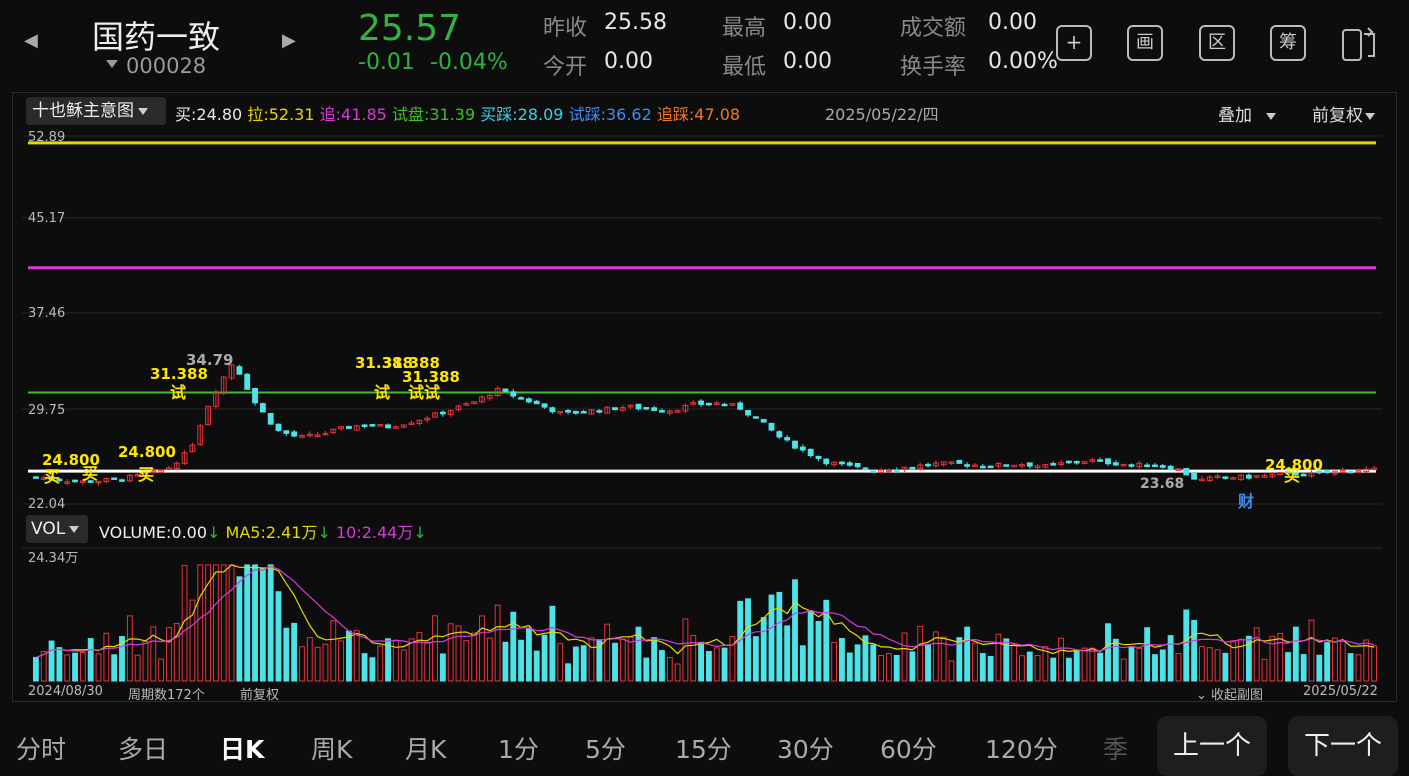  What do you see at coordinates (386, 62) in the screenshot?
I see `price-change: -0.01` at bounding box center [386, 62].